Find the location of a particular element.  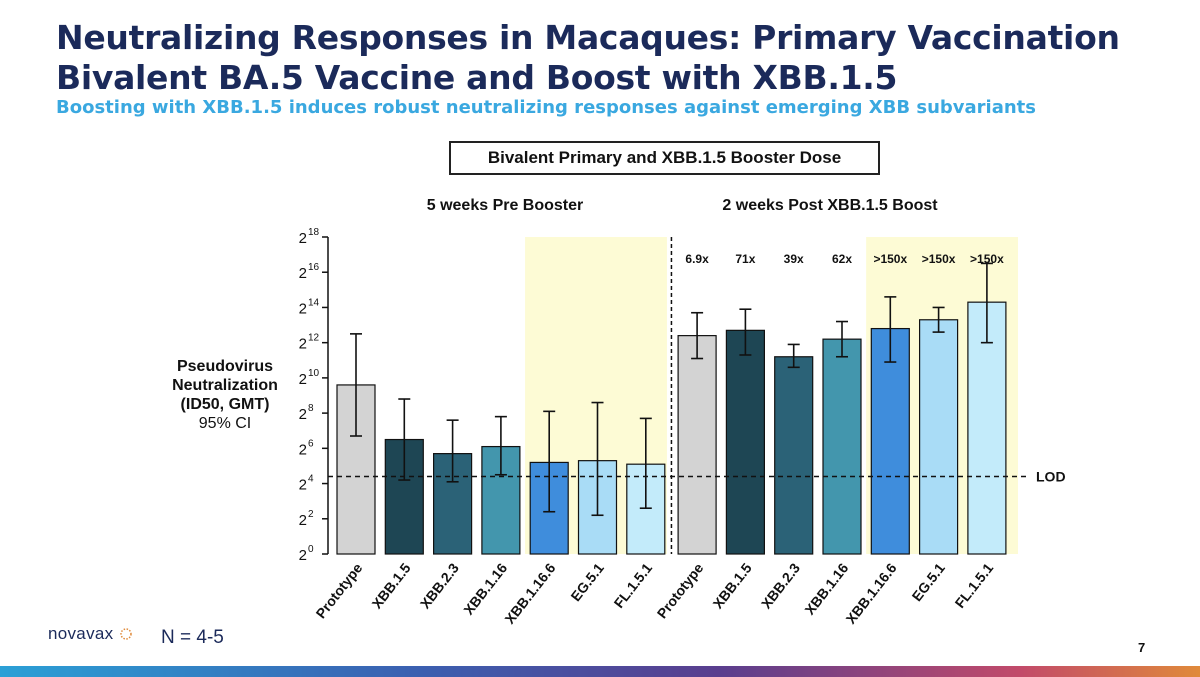

fold-change-label: 71x is located at coordinates (745, 259).